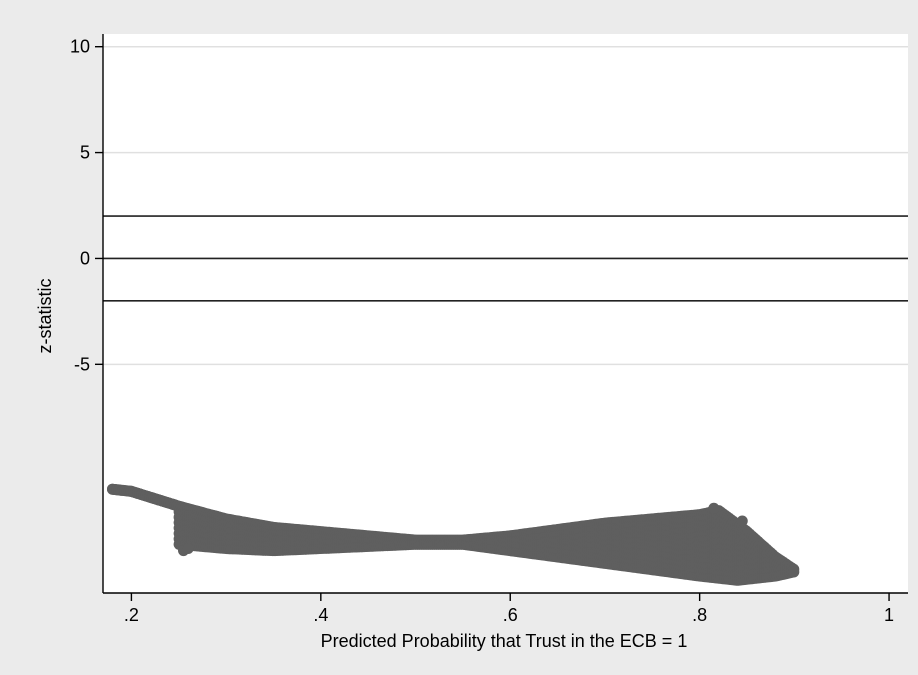  I want to click on y-axis-ticks: 10 5 0 -5, so click(86, 205).